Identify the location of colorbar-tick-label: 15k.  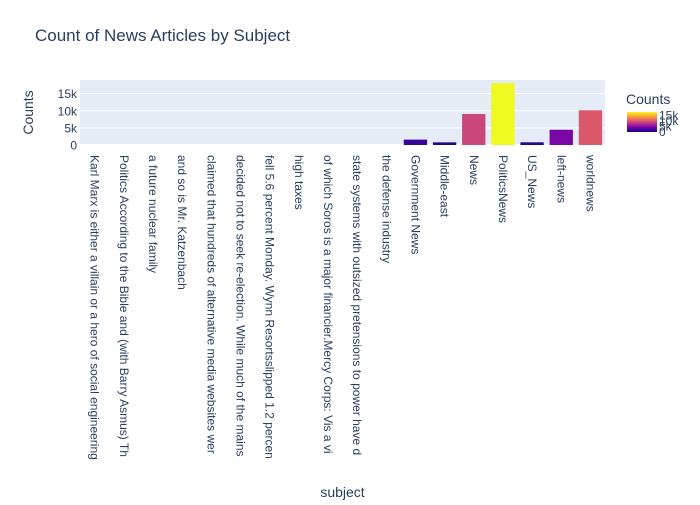
(669, 115).